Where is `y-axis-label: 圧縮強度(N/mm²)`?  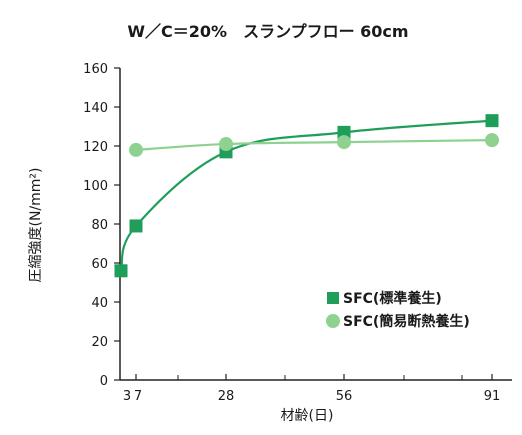 y-axis-label: 圧縮強度(N/mm²) is located at coordinates (36, 224).